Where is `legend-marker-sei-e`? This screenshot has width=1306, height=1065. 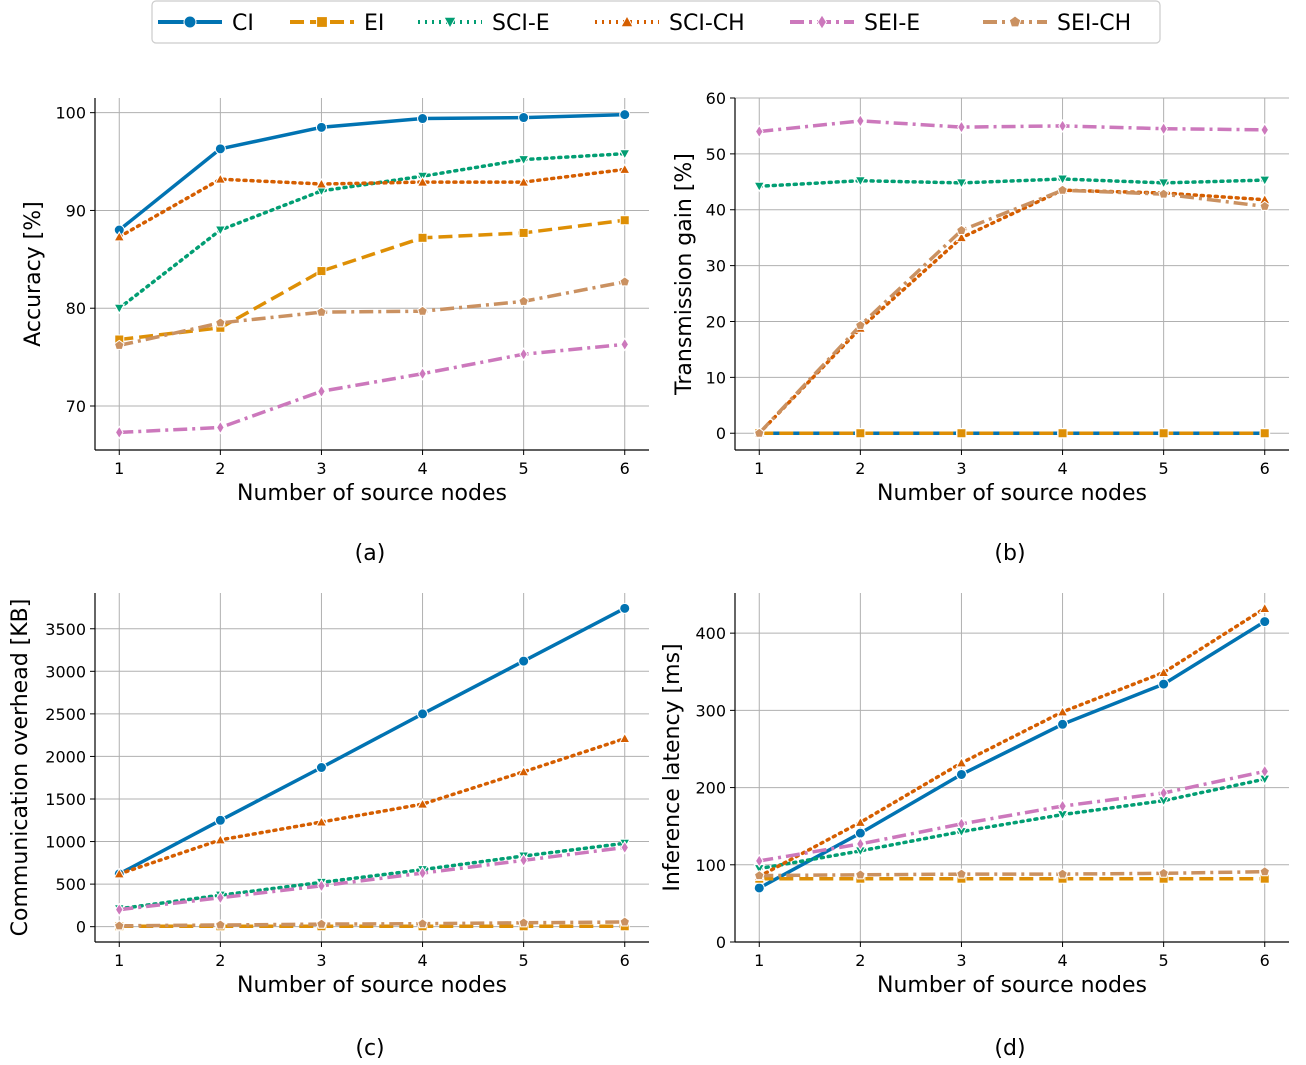 legend-marker-sei-e is located at coordinates (822, 22).